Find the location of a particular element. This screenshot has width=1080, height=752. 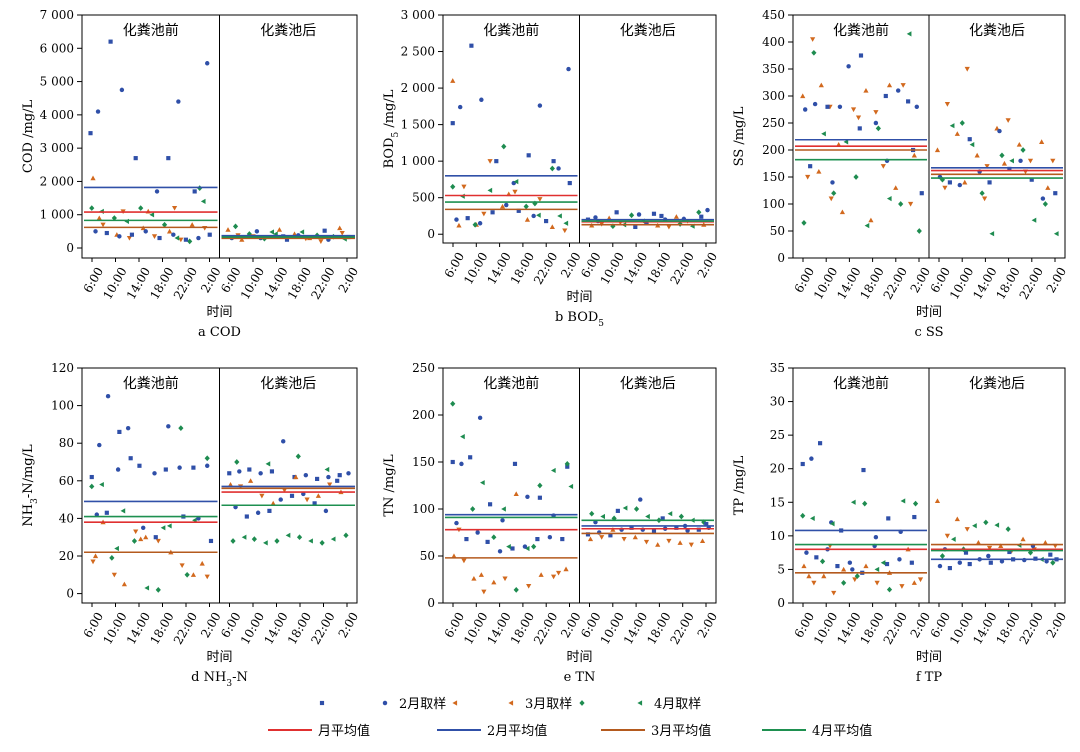

legend-label: 2月取样 is located at coordinates (422, 704).